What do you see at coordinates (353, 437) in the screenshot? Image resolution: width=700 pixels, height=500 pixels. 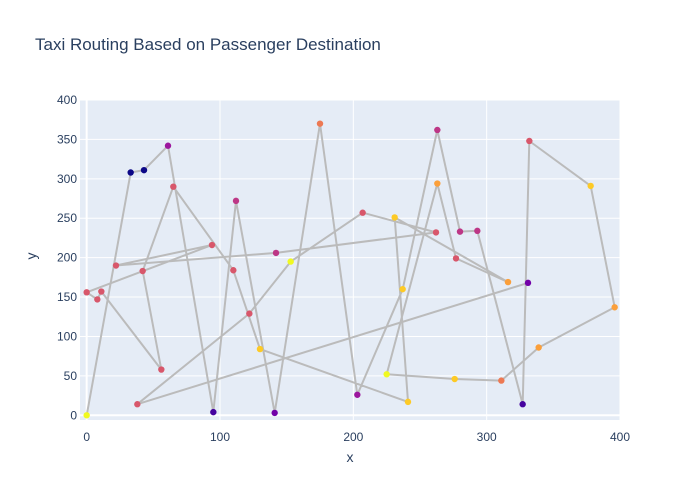 I see `x-tick-label: 200` at bounding box center [353, 437].